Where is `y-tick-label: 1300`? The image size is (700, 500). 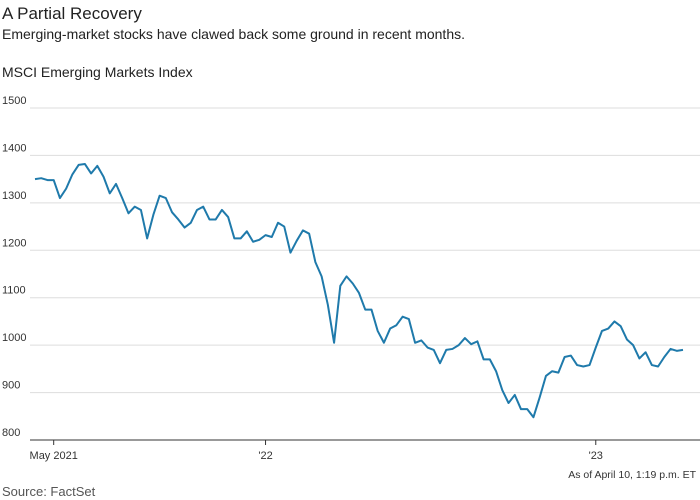
y-tick-label: 1300 is located at coordinates (14, 196).